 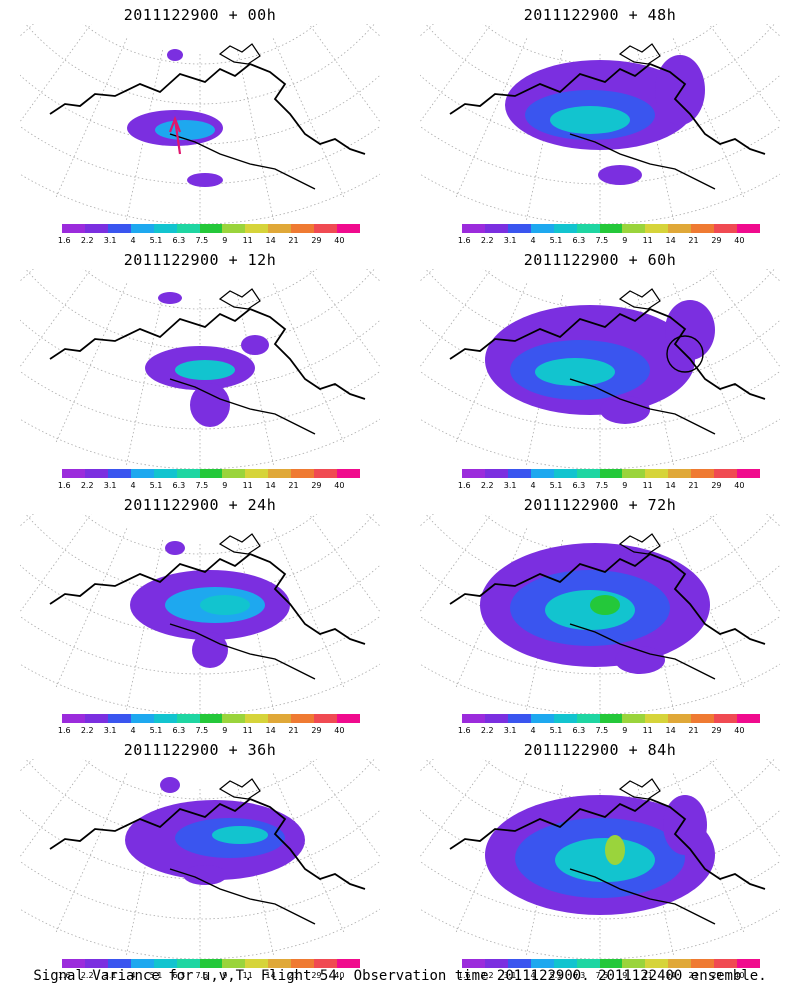 What do you see at coordinates (200, 15) in the screenshot?
I see `panel-title: 2011122900 + 00h` at bounding box center [200, 15].